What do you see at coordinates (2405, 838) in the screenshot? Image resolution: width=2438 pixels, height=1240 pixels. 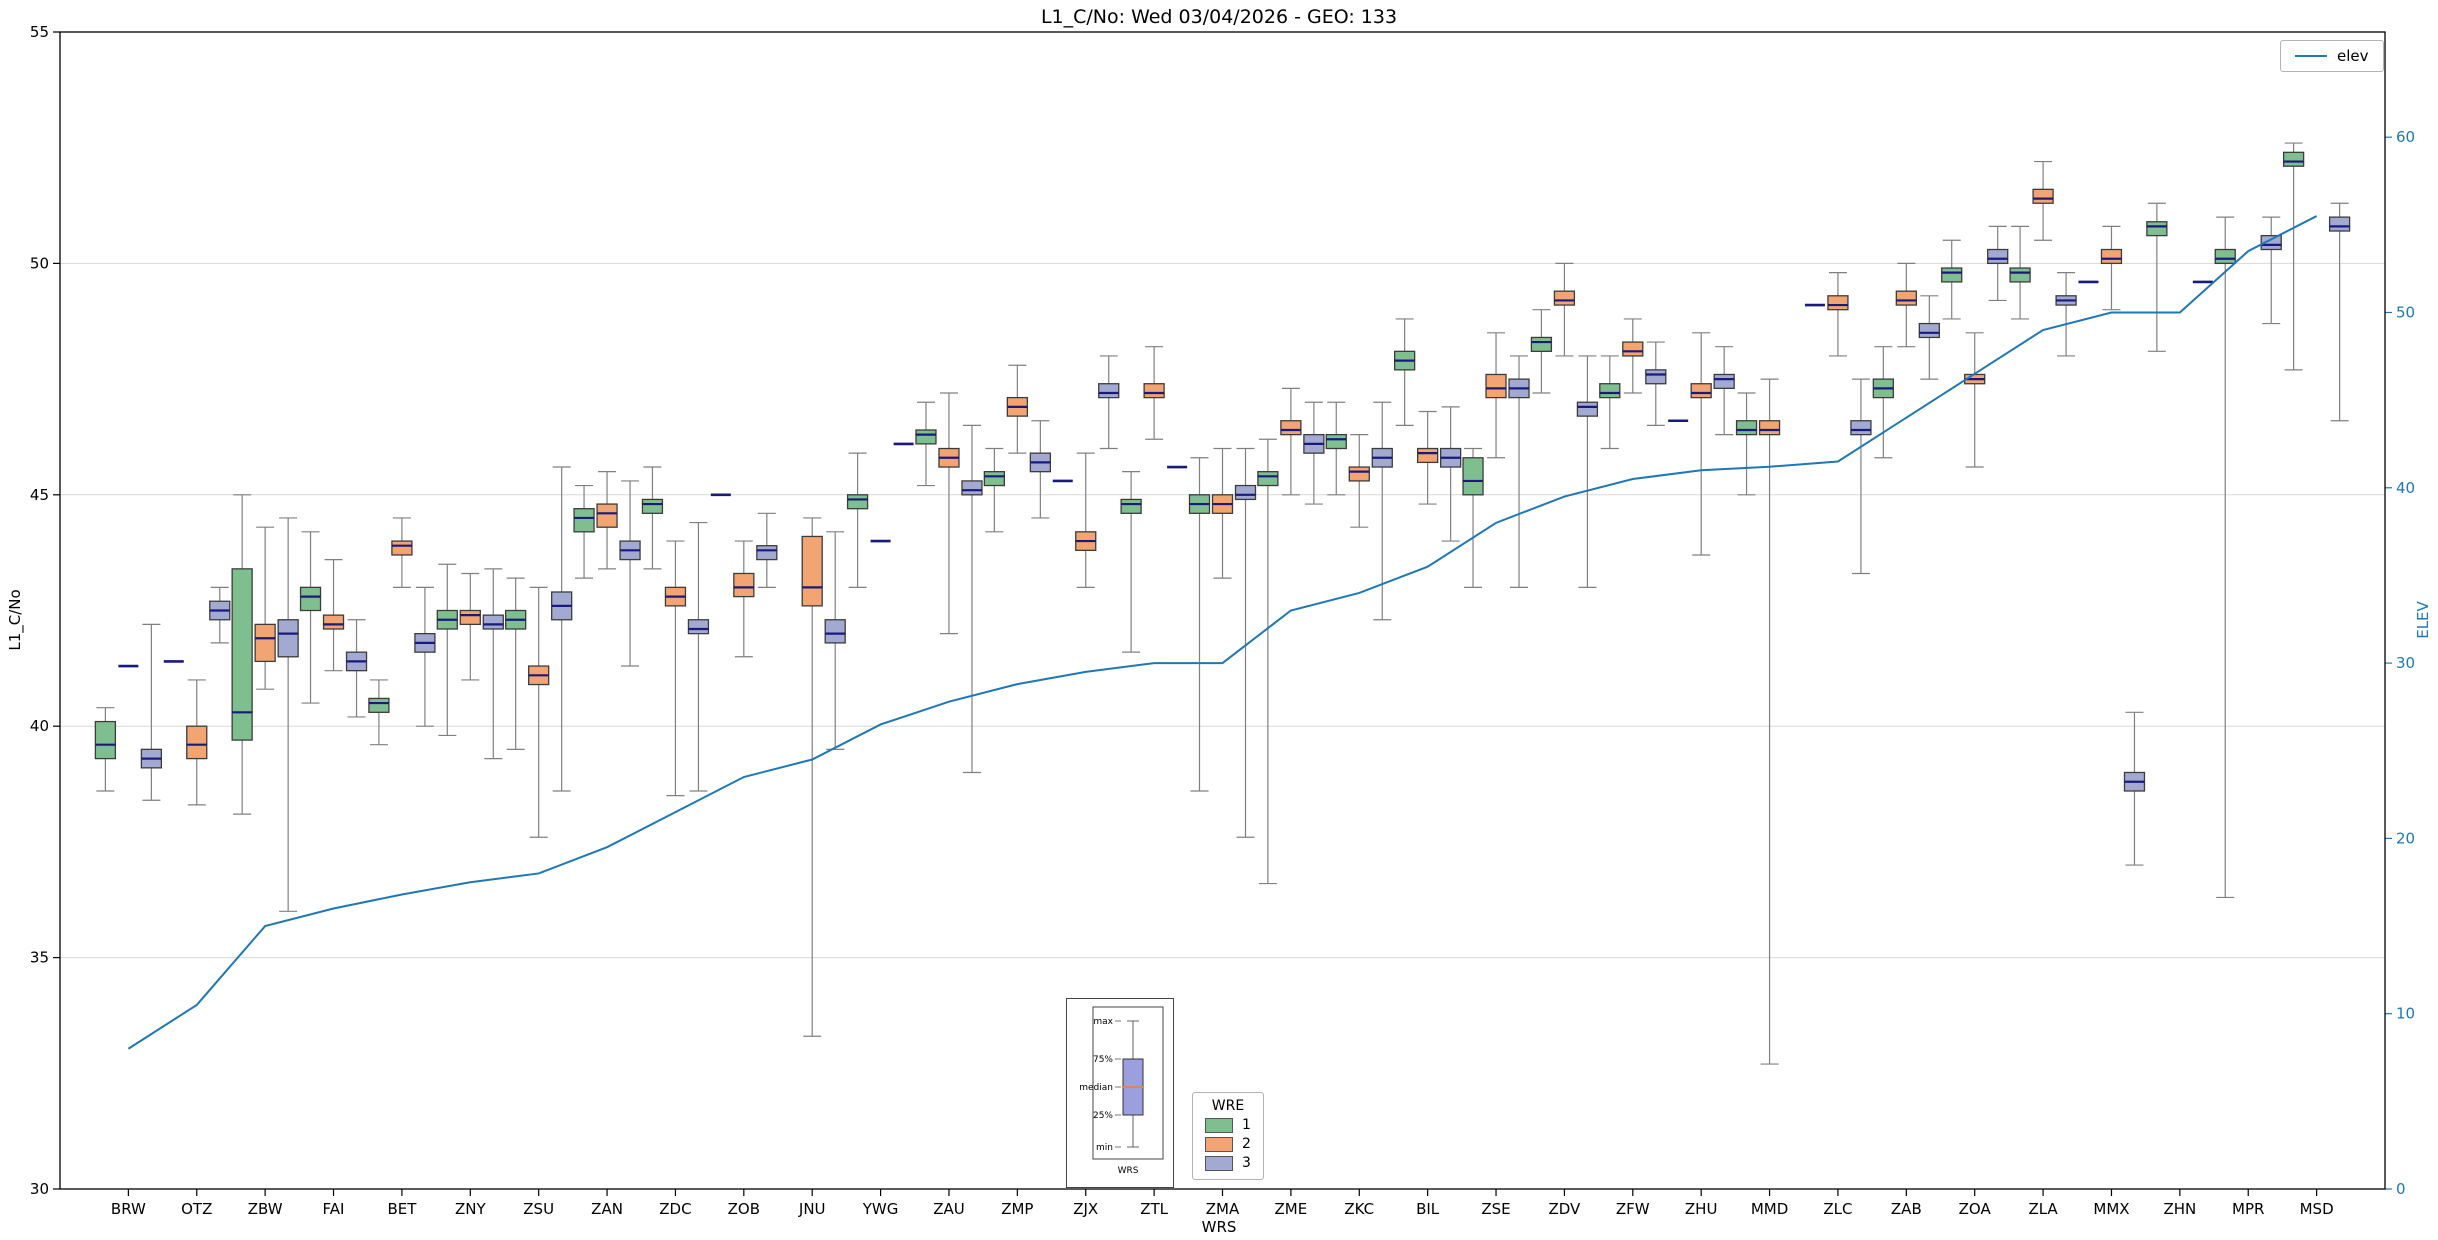 I see `ytick-right-label-20: 20` at bounding box center [2405, 838].